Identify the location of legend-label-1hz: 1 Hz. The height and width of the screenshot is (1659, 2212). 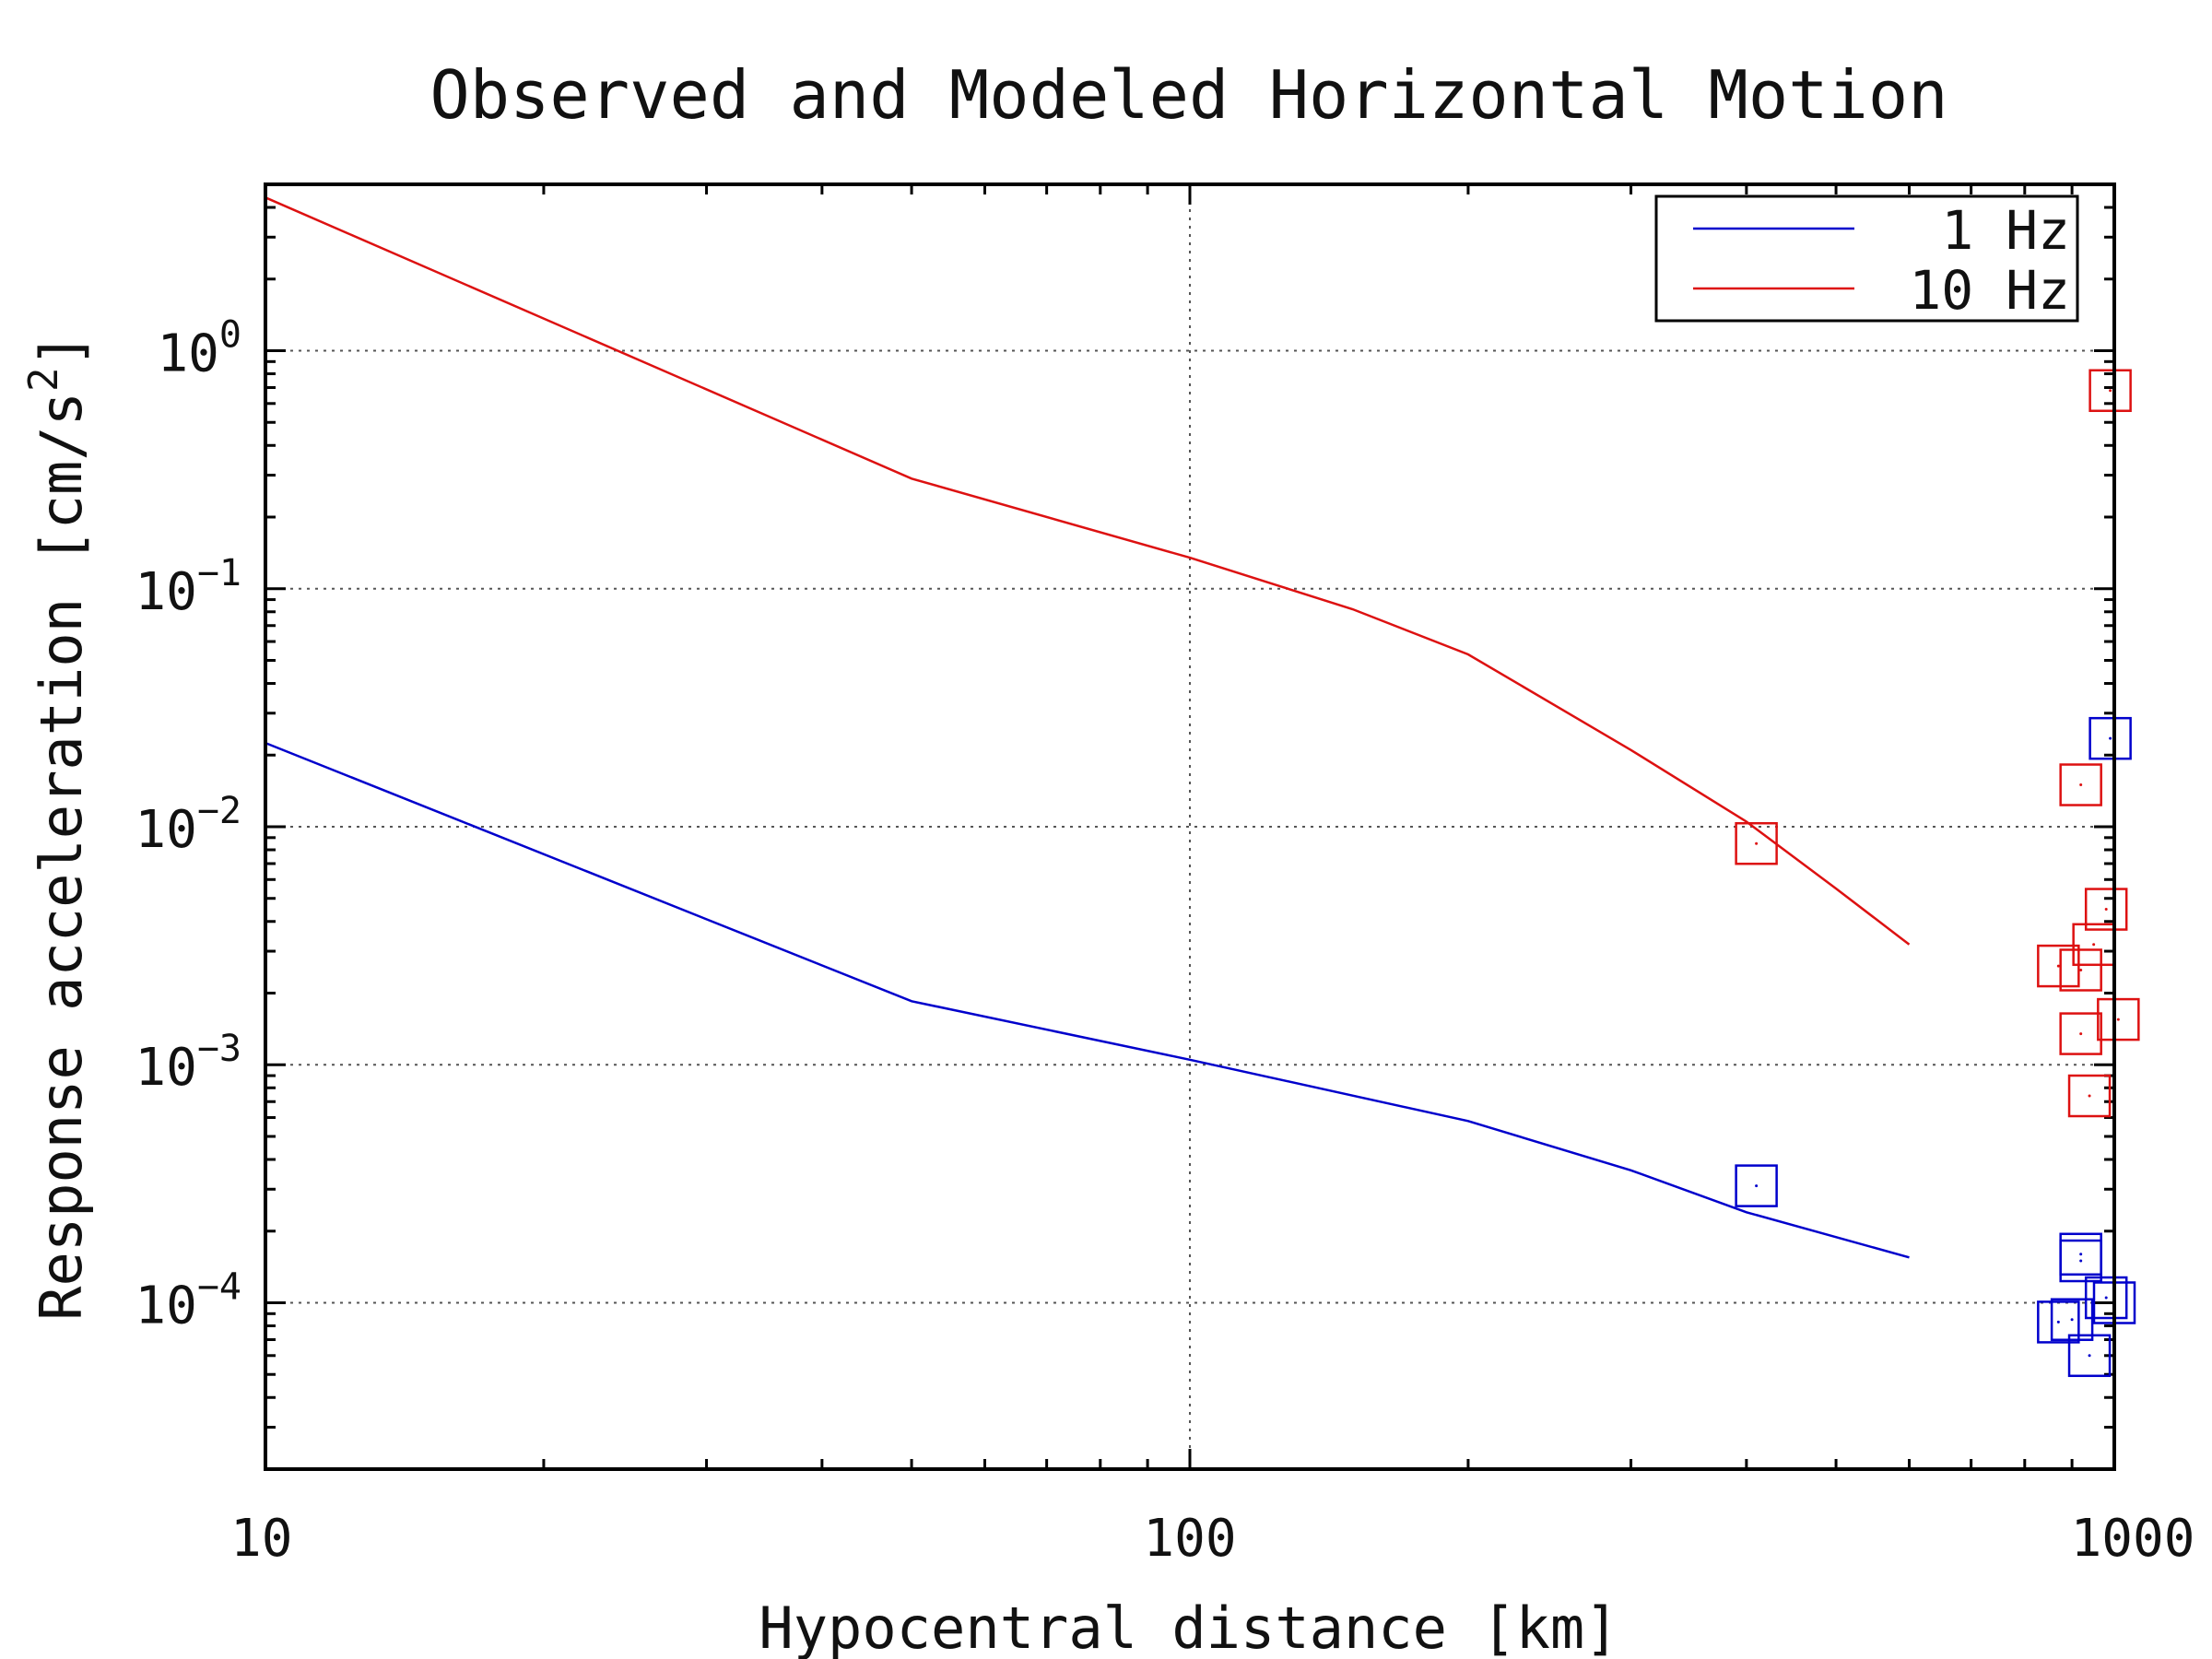
(2005, 230).